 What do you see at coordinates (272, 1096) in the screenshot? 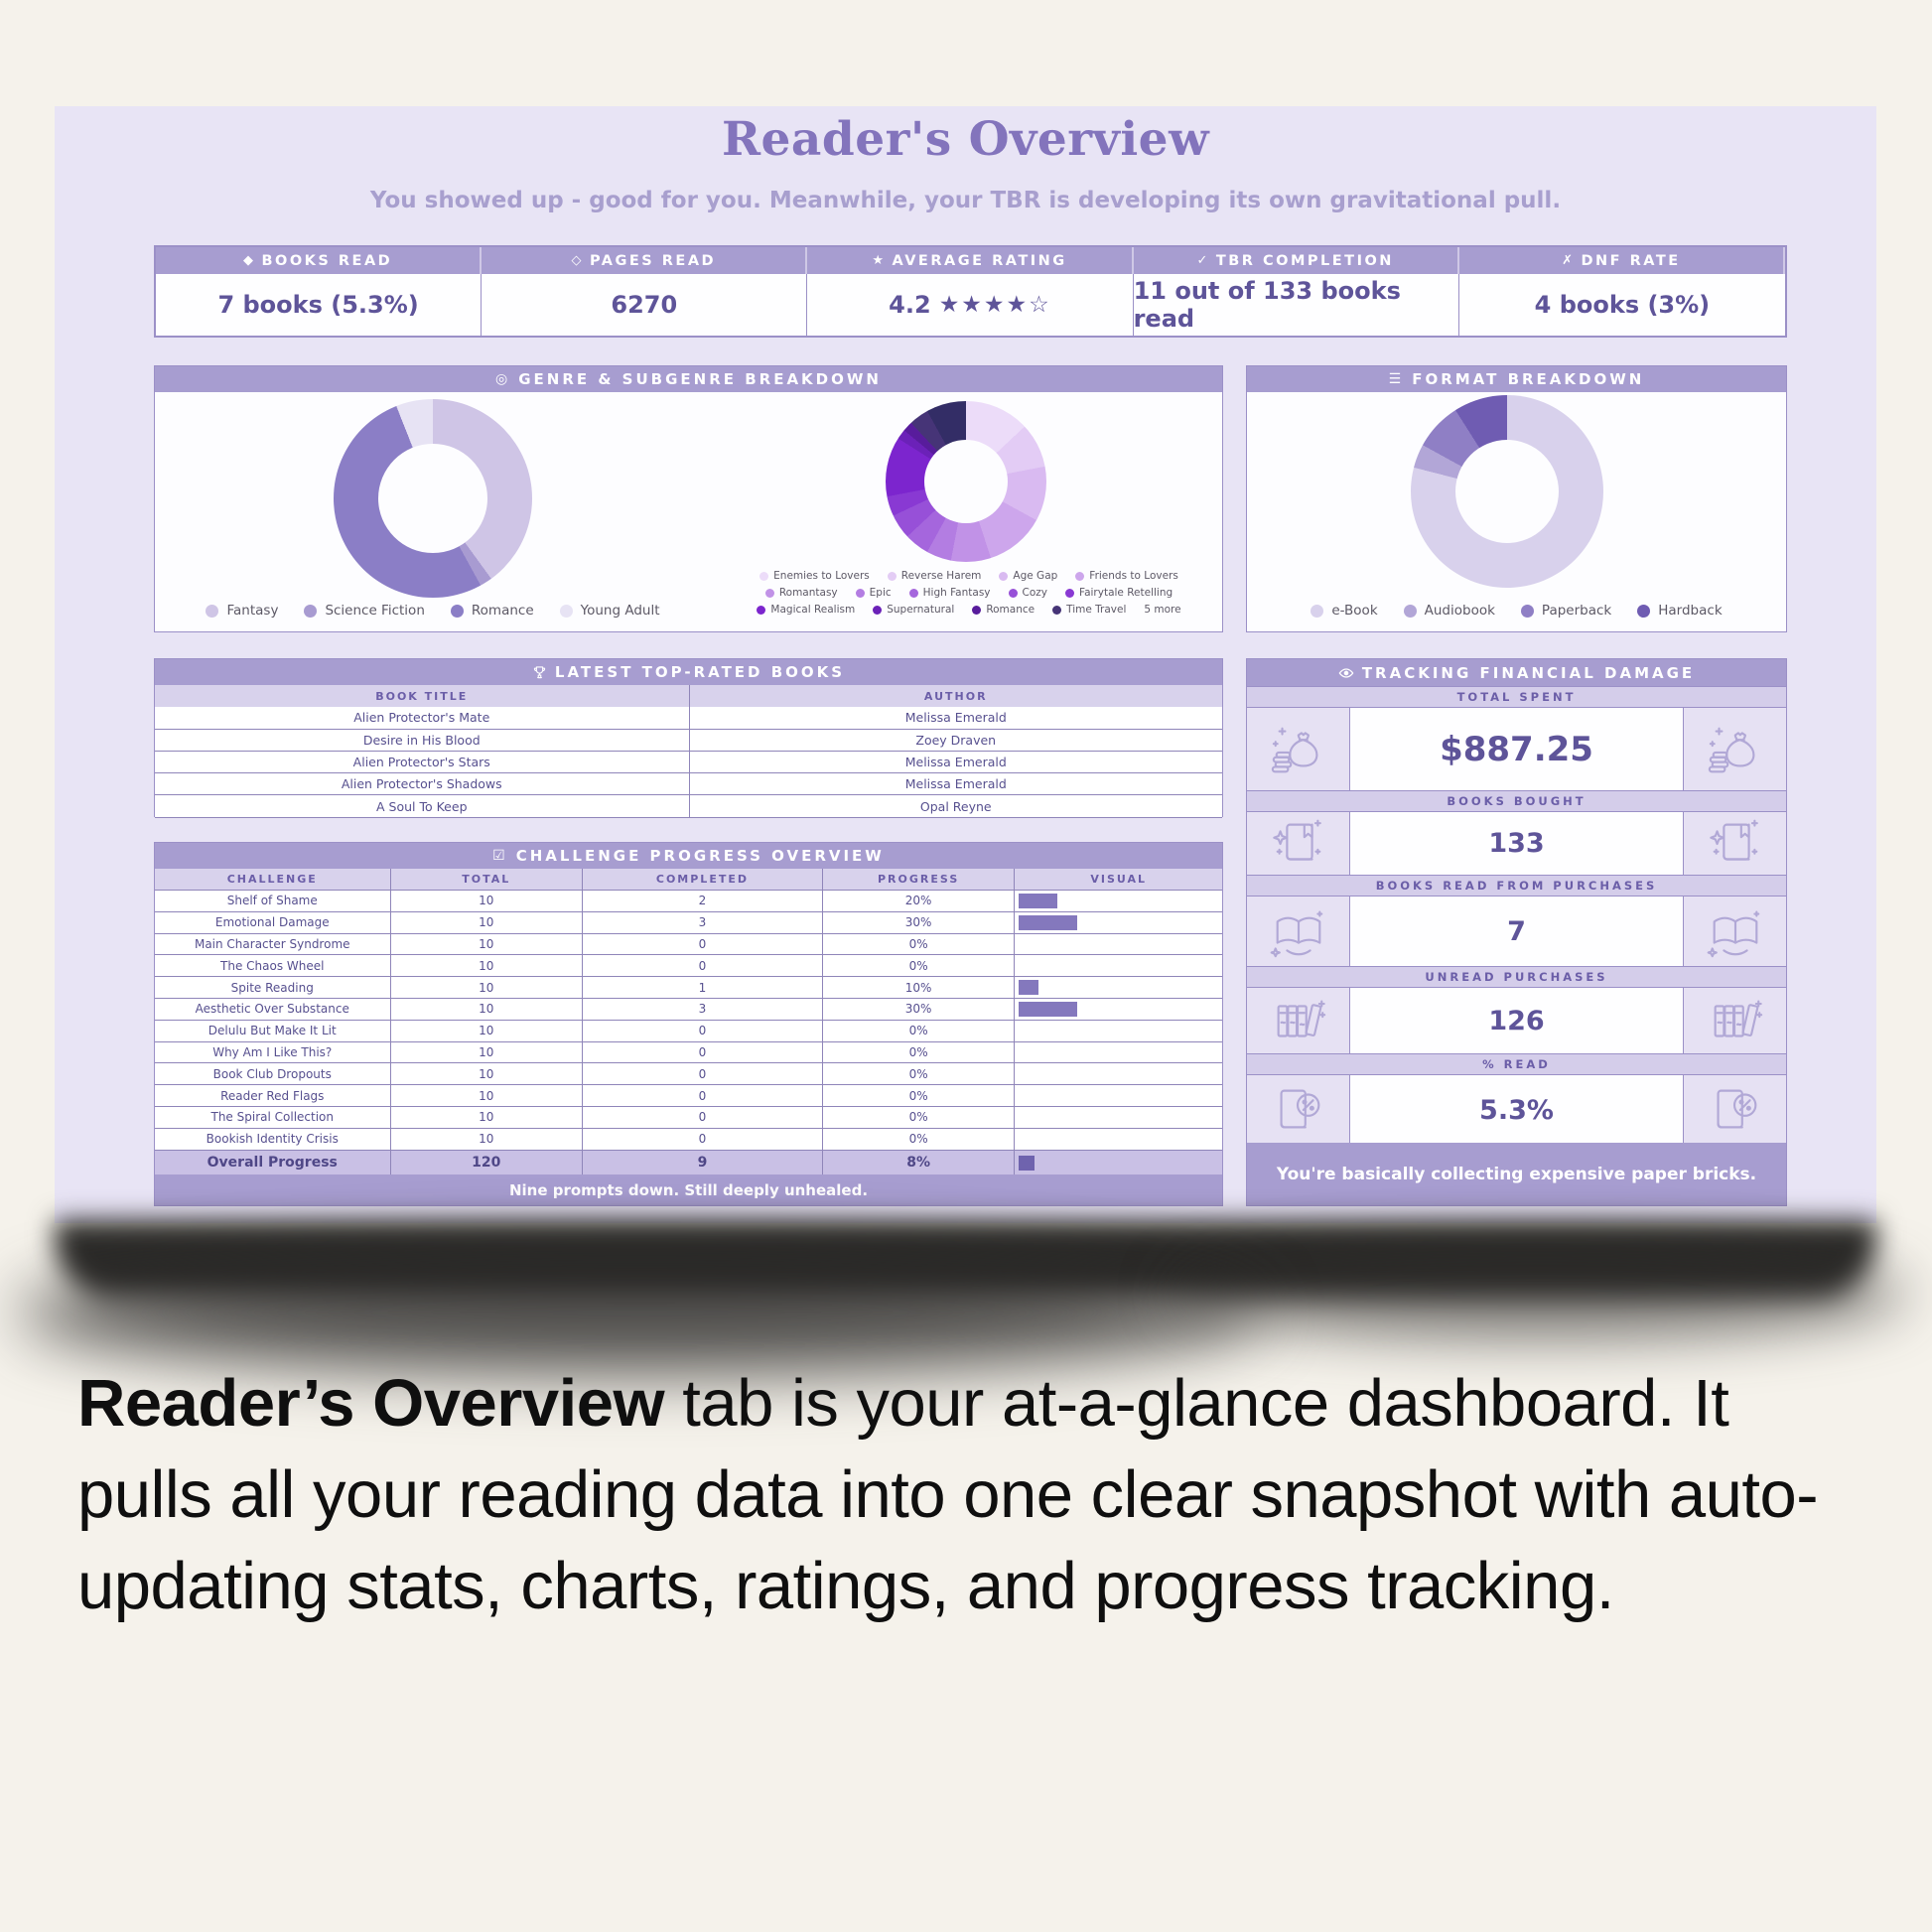
I see `challenge-name-cell: Reader Red Flags` at bounding box center [272, 1096].